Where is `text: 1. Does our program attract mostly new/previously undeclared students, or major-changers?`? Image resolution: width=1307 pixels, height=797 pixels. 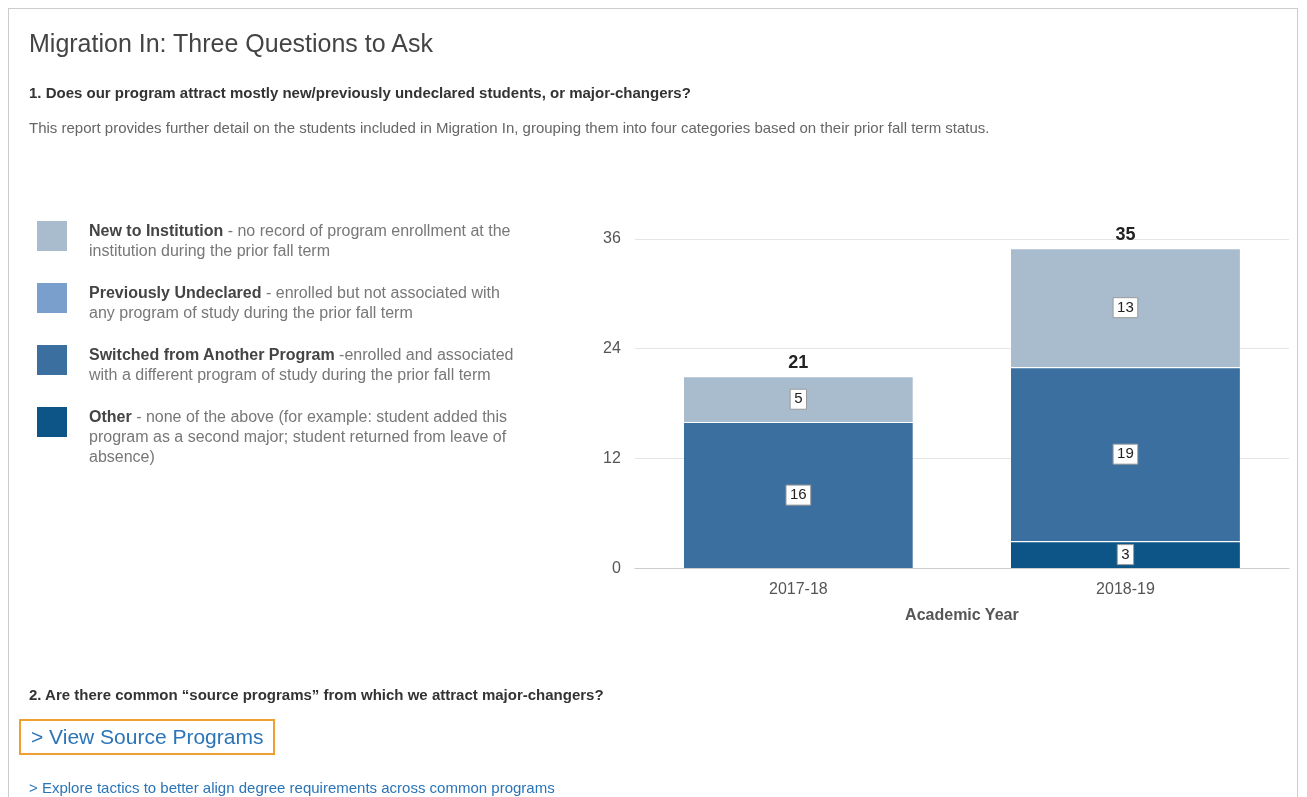
text: 1. Does our program attract mostly new/previously undeclared students, or major-changers? is located at coordinates (360, 92).